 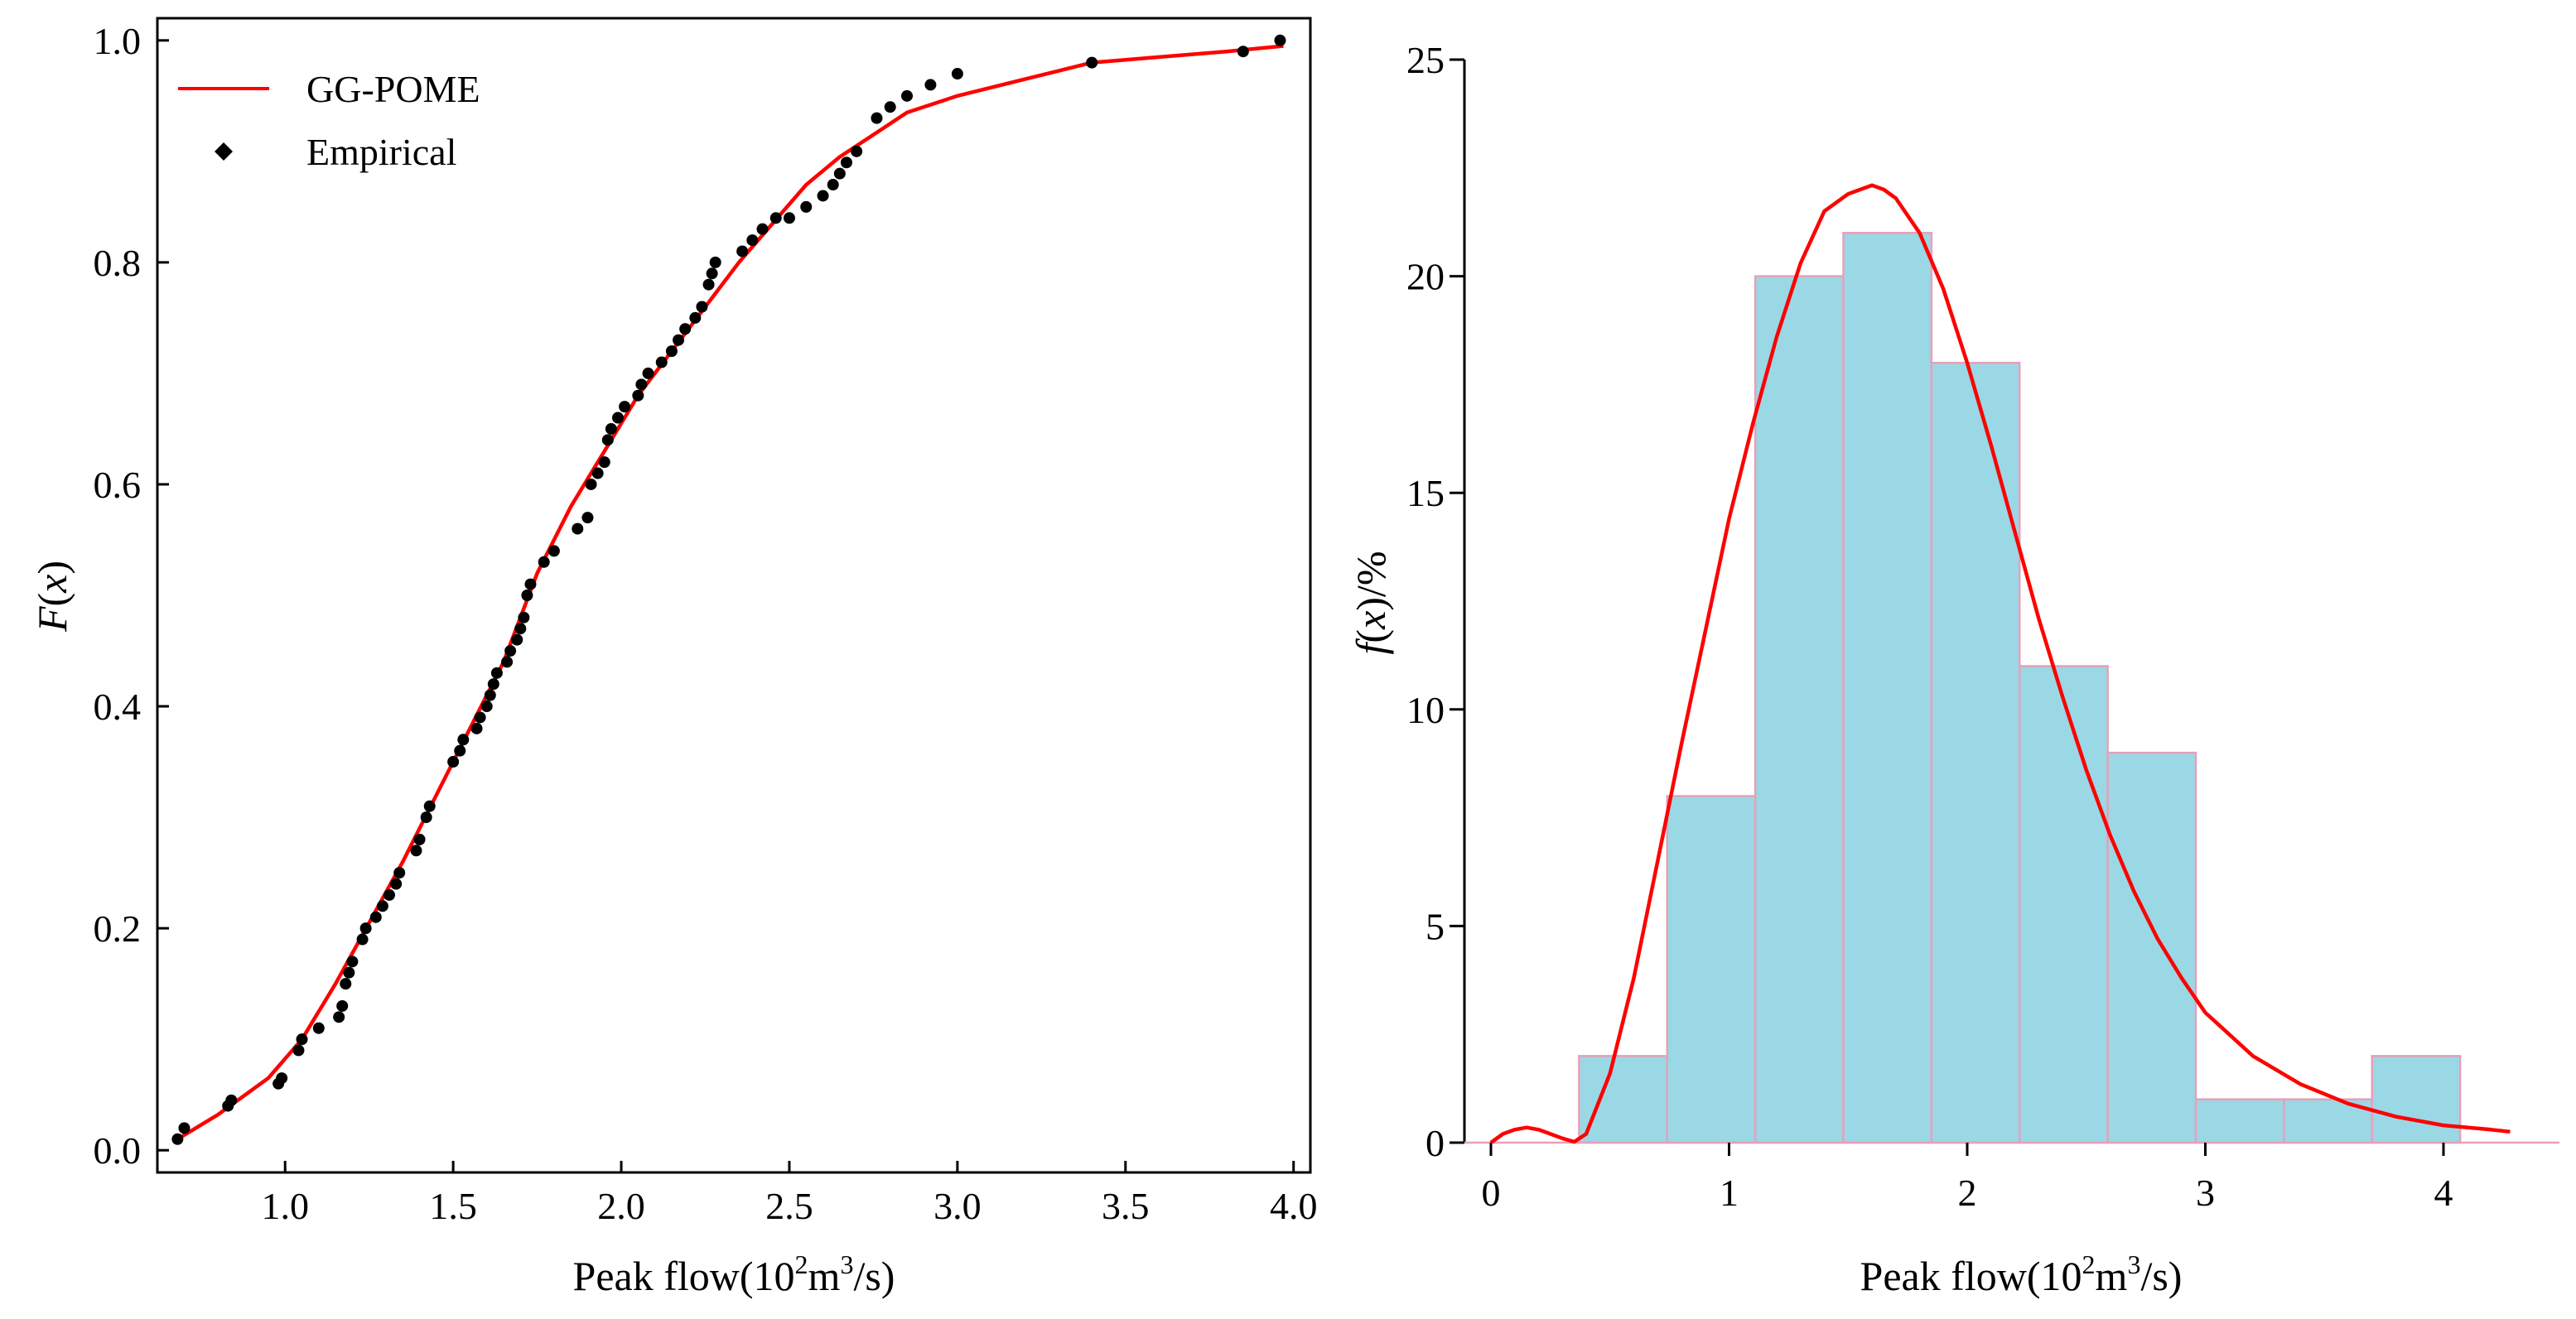 I want to click on pdf-y-tick-label: 5, so click(x=1435, y=926).